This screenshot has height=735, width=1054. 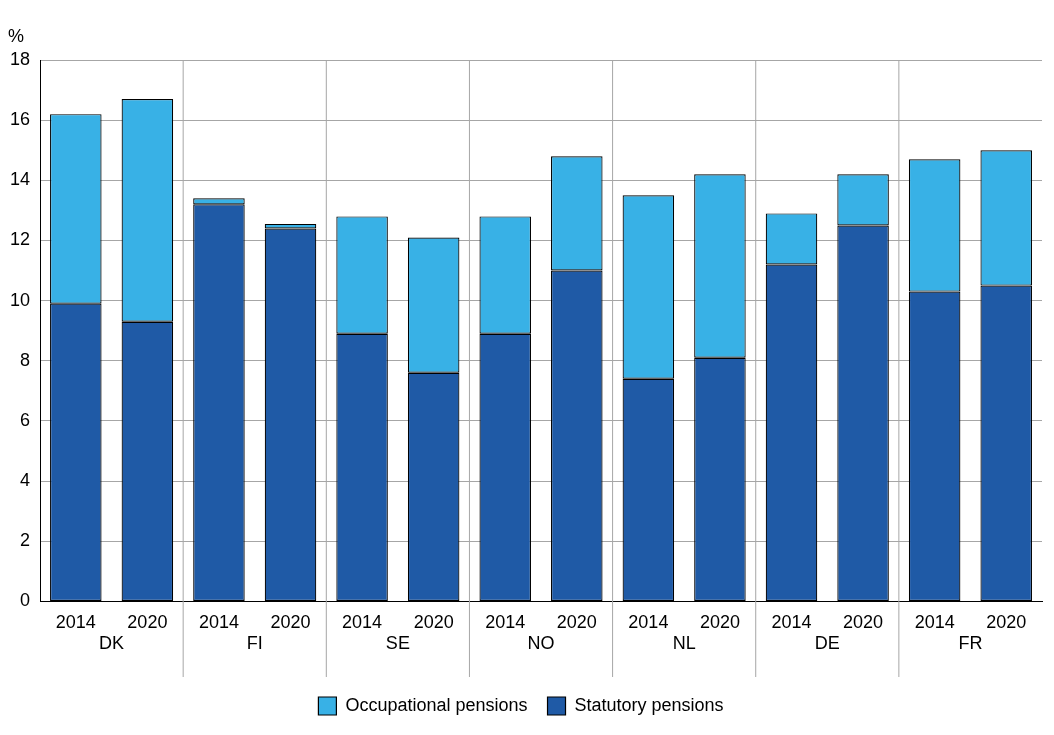 I want to click on y-tick-label: 6, so click(x=25, y=419).